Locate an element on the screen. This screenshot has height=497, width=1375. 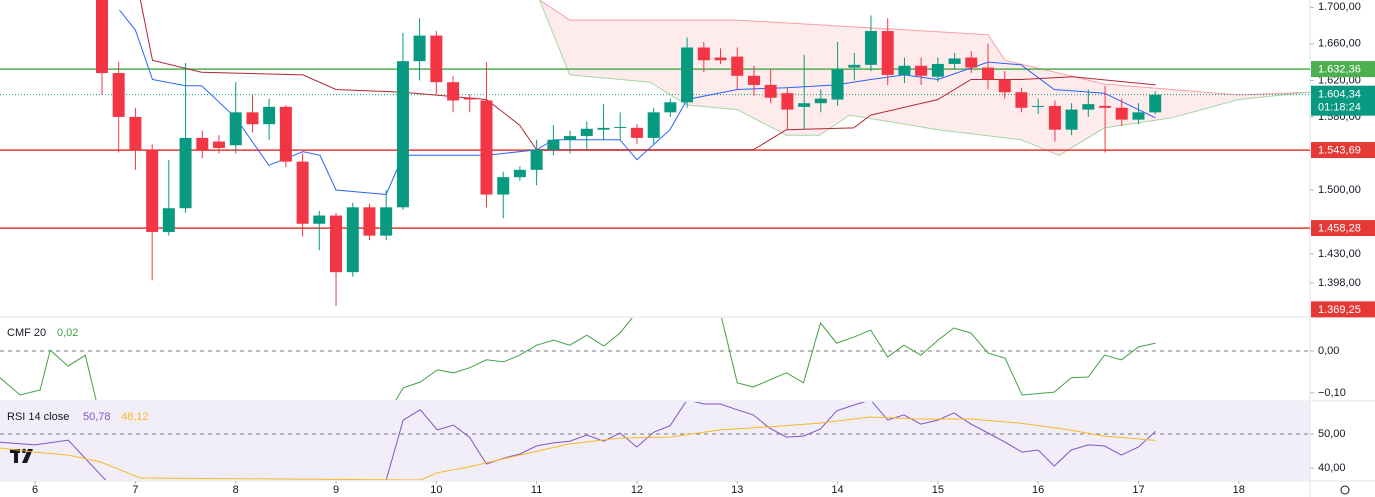
y-tick-label: 1.500,00 is located at coordinates (1339, 190).